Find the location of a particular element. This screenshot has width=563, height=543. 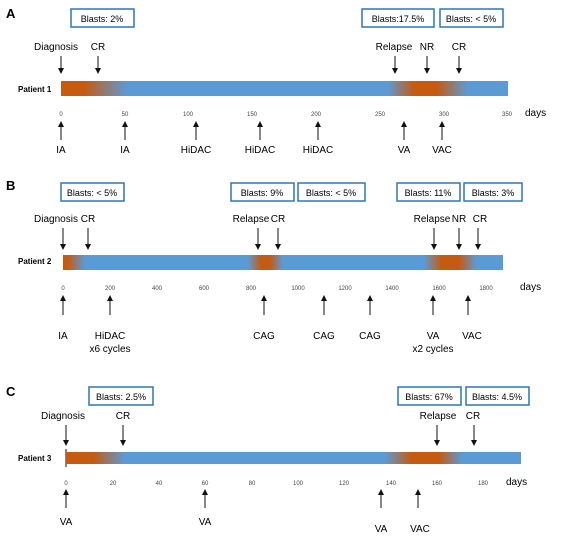

svg-text: 60 is located at coordinates (205, 484).